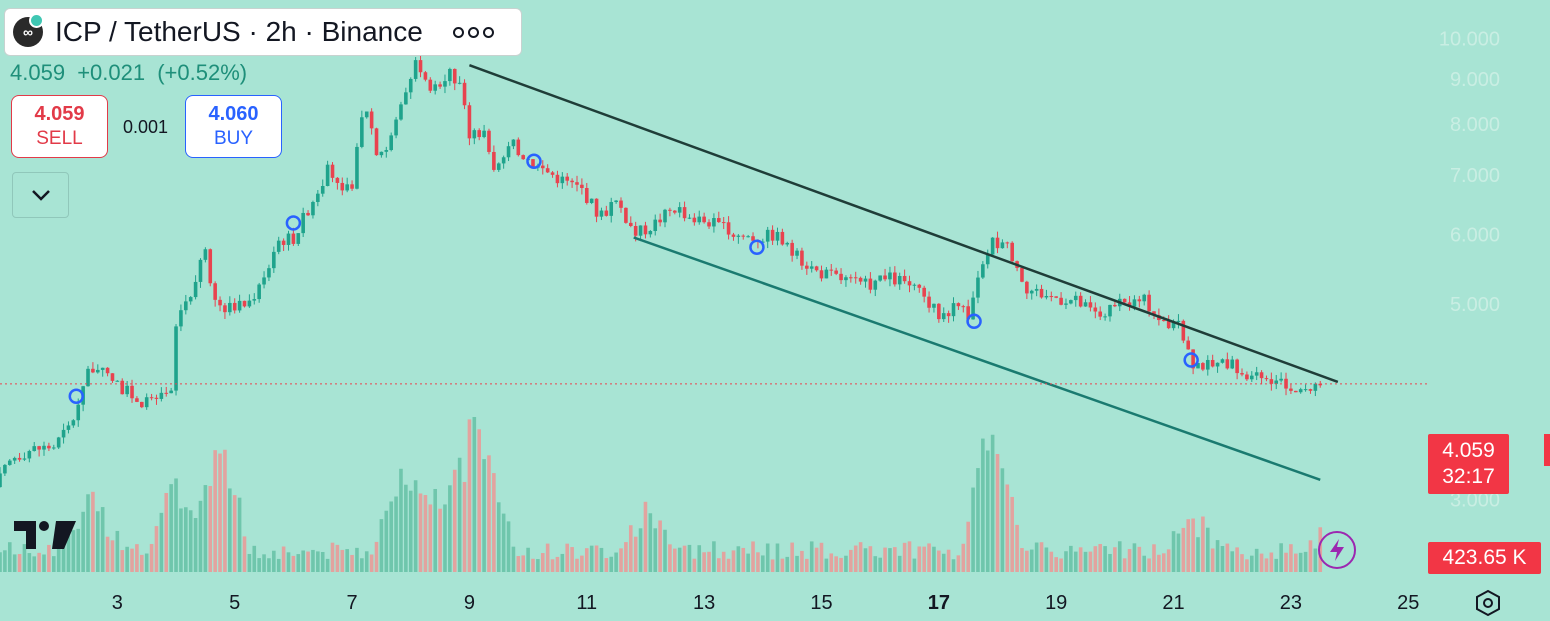 The height and width of the screenshot is (621, 1550). I want to click on collapse-button, so click(40, 195).